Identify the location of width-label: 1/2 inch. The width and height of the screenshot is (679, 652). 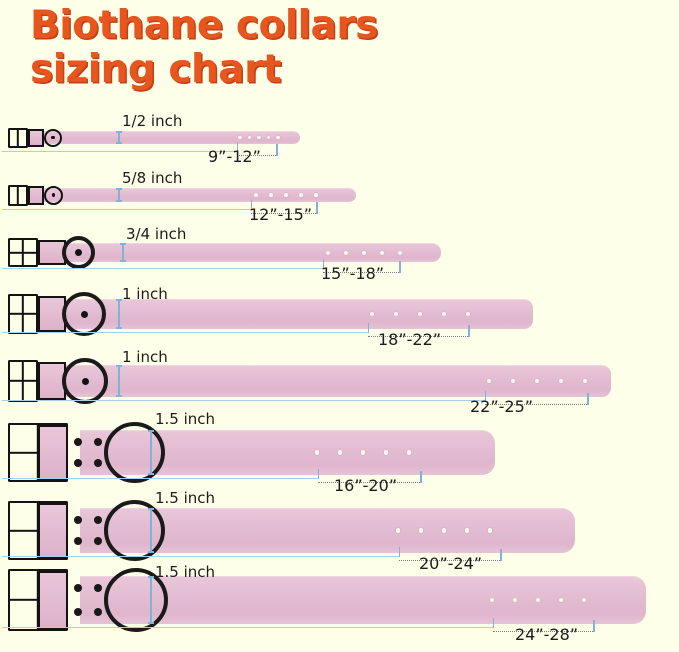
(152, 121).